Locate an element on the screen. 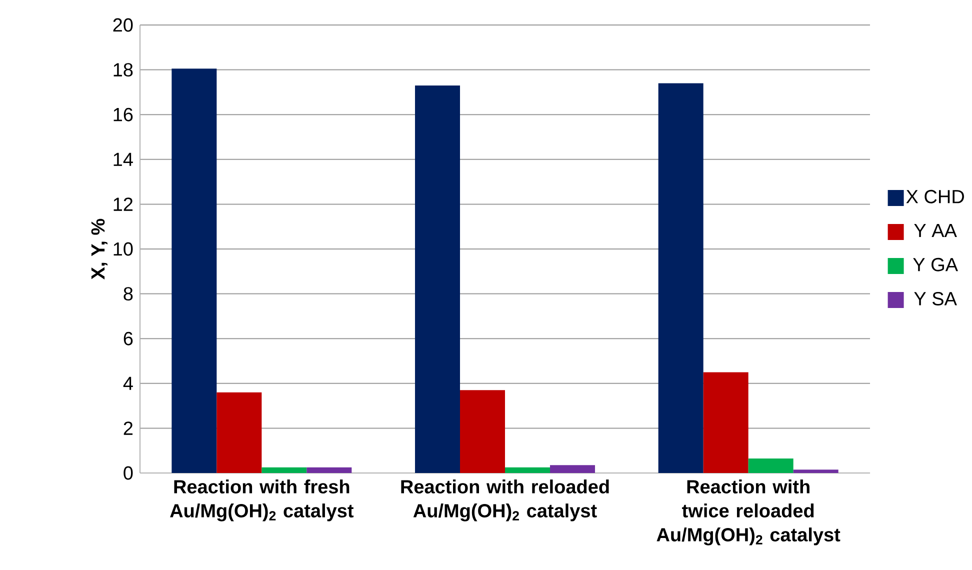  y-tick-label: 4 is located at coordinates (128, 383).